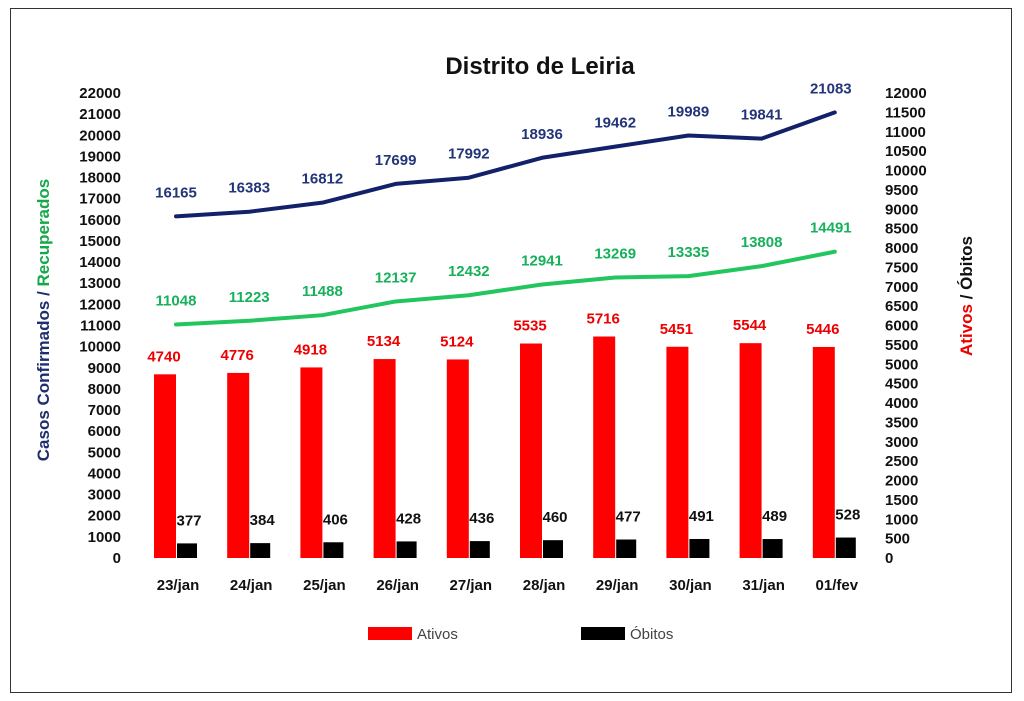  What do you see at coordinates (263, 520) in the screenshot?
I see `data-label-obitos: 384` at bounding box center [263, 520].